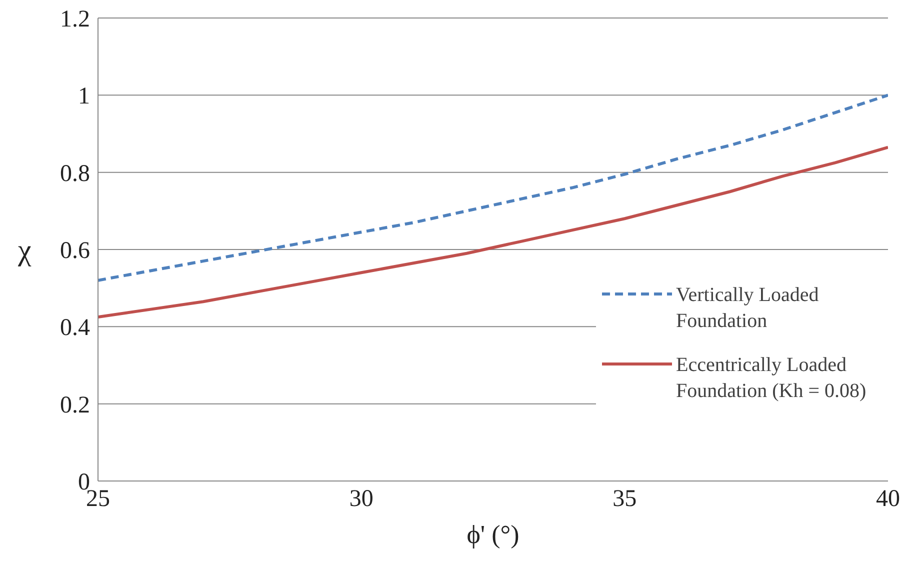  I want to click on y-axis-title: χ, so click(24, 251).